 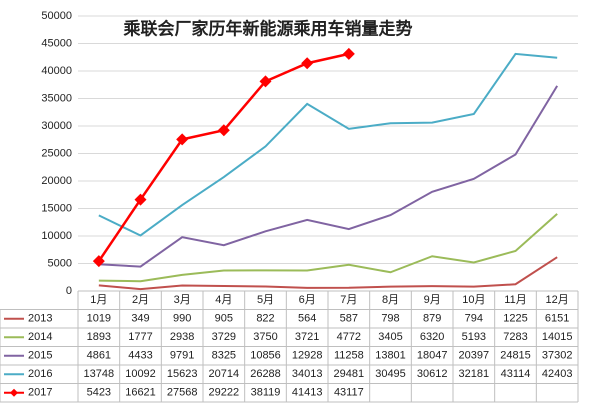 What do you see at coordinates (516, 374) in the screenshot?
I see `table-cell: 43114` at bounding box center [516, 374].